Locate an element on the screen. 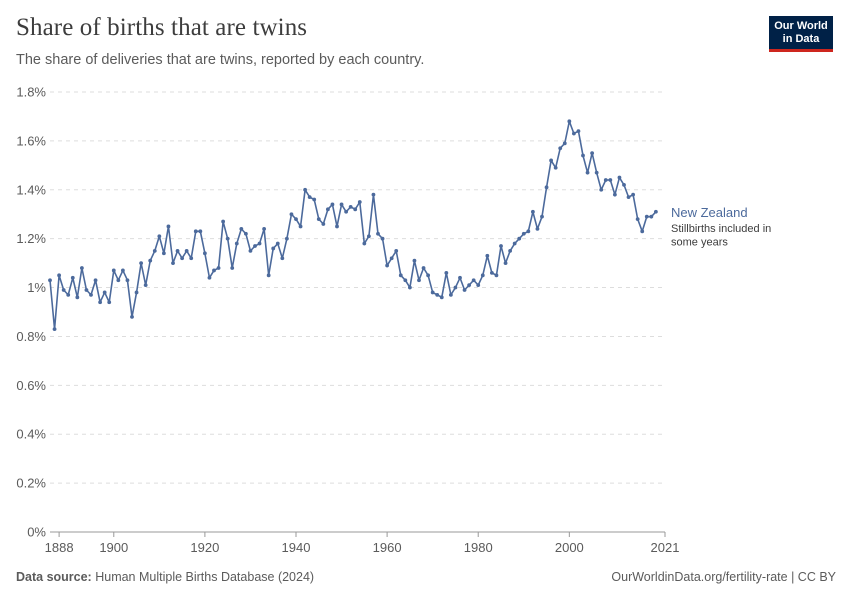  owid-logo: Our World in Data is located at coordinates (801, 34).